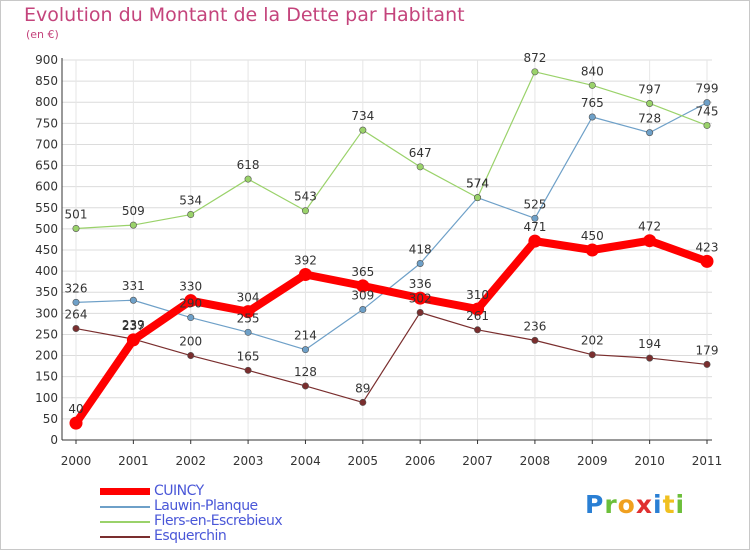 This screenshot has width=750, height=550. I want to click on data-label: 728, so click(649, 119).